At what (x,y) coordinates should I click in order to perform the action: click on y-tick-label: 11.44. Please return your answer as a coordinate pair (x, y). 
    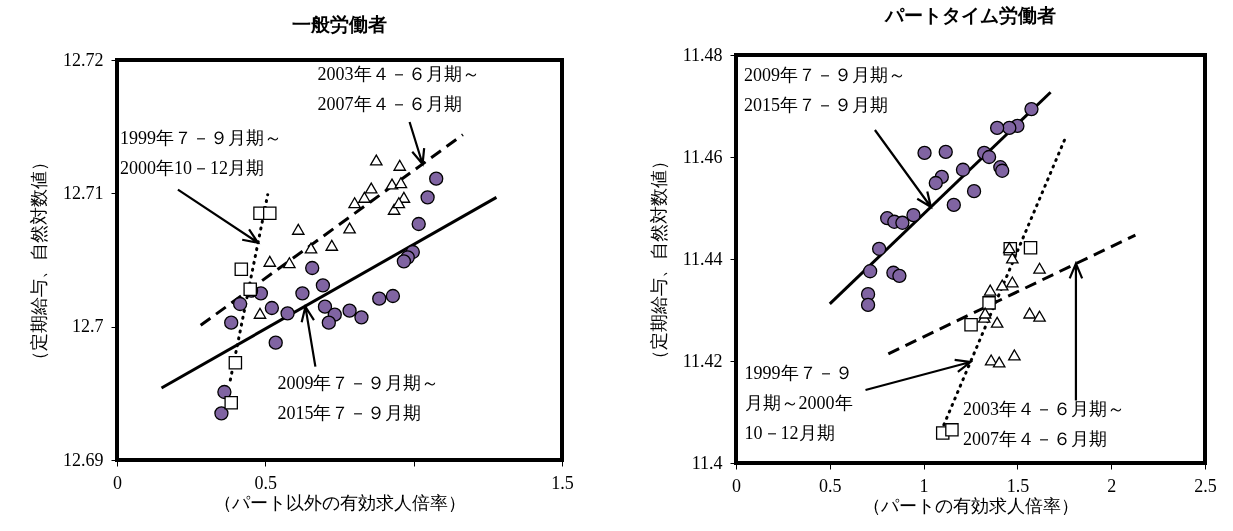
    Looking at the image, I should click on (702, 258).